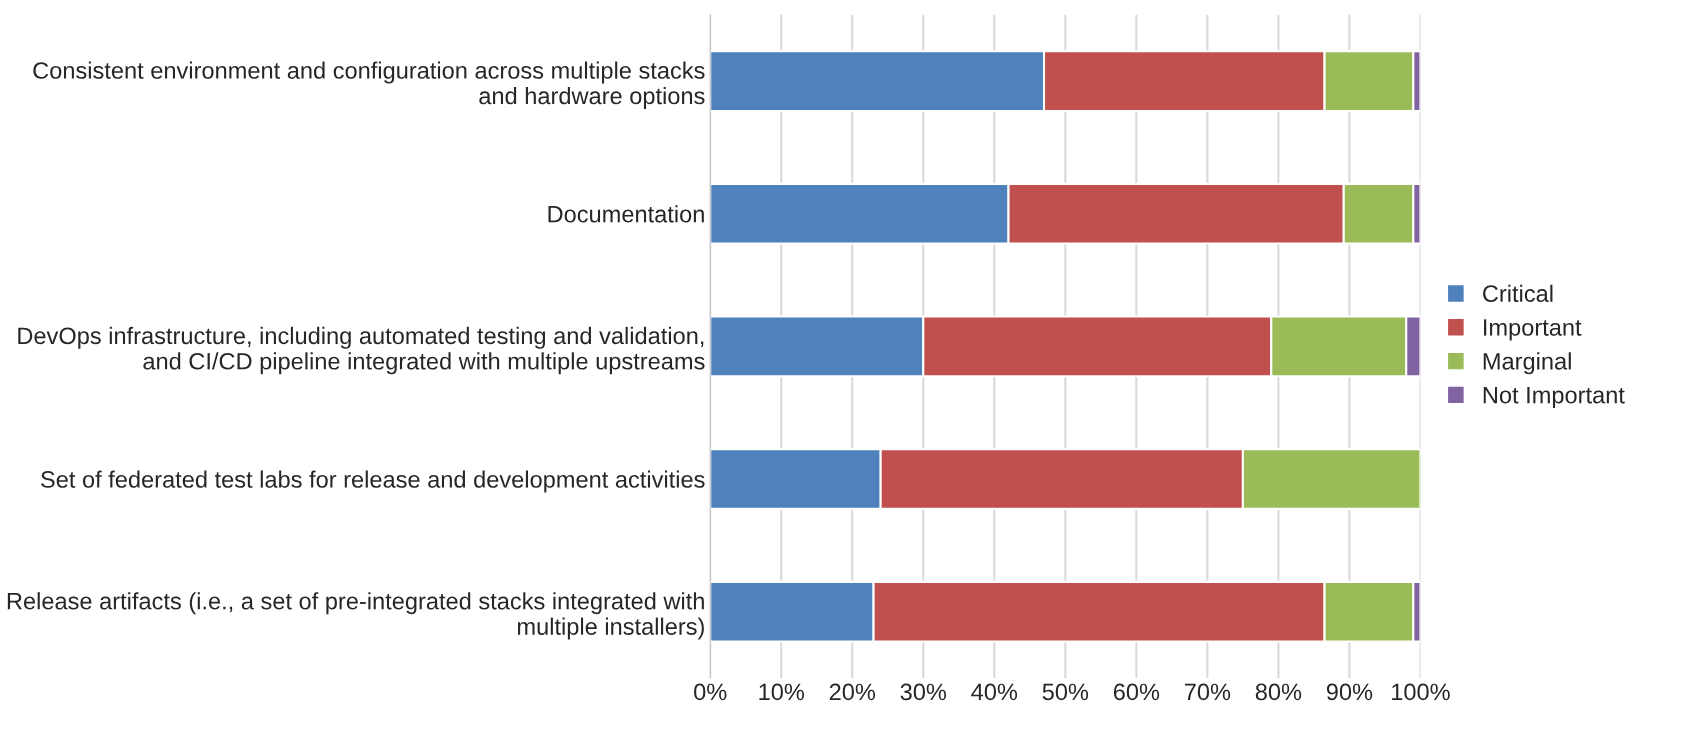  What do you see at coordinates (355, 616) in the screenshot?
I see `y-tick-label: Release artifacts (i.e., a set of pre-integrated stacks integrated with multiple installers)` at bounding box center [355, 616].